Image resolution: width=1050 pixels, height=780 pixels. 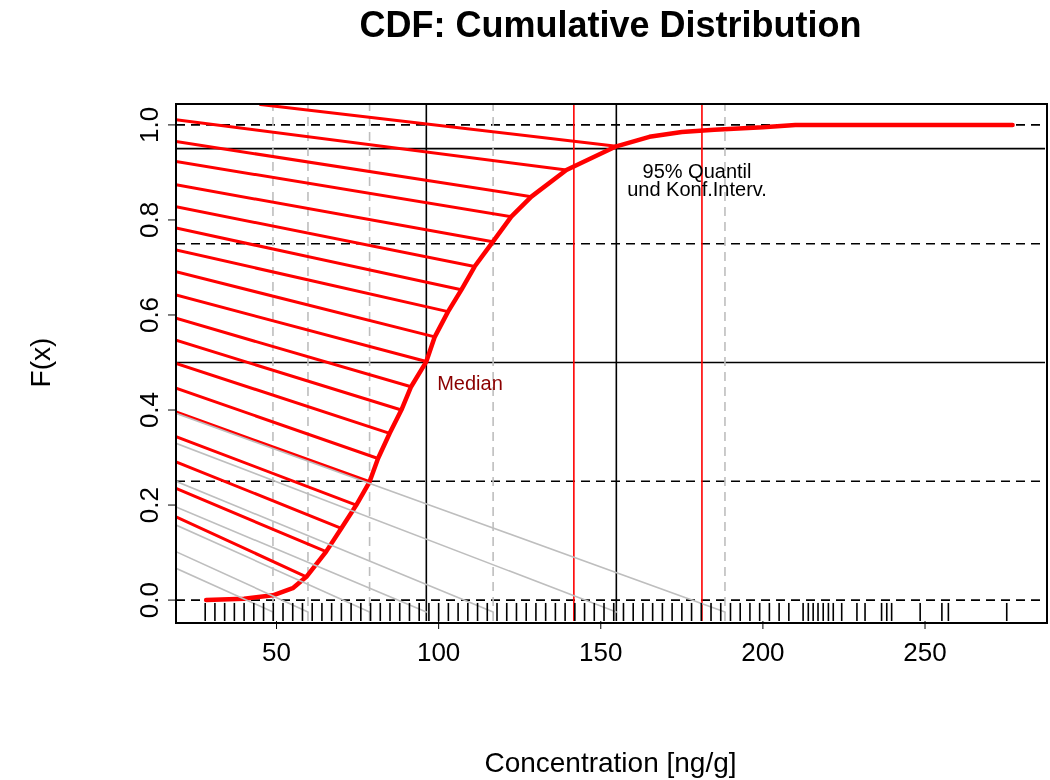 What do you see at coordinates (601, 652) in the screenshot?
I see `x-tick-label: 150` at bounding box center [601, 652].